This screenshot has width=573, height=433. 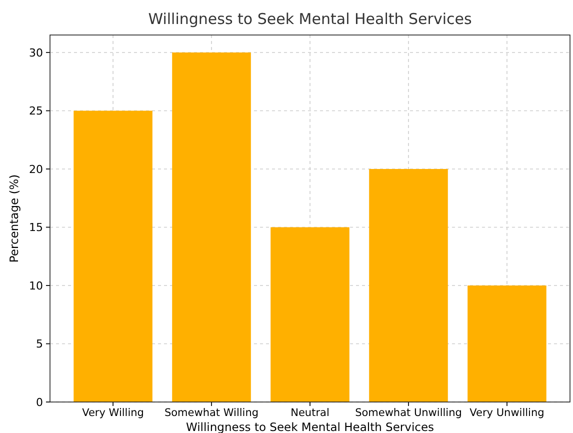 What do you see at coordinates (36, 53) in the screenshot?
I see `y-tick-label: 30` at bounding box center [36, 53].